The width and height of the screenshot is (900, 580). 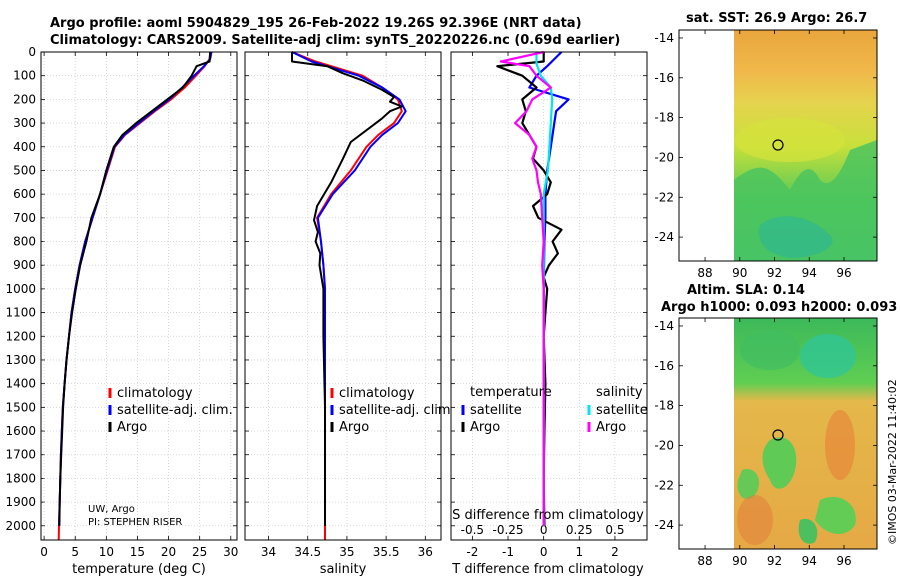 I want to click on temp-ytick-label: 1100, so click(x=20, y=313).